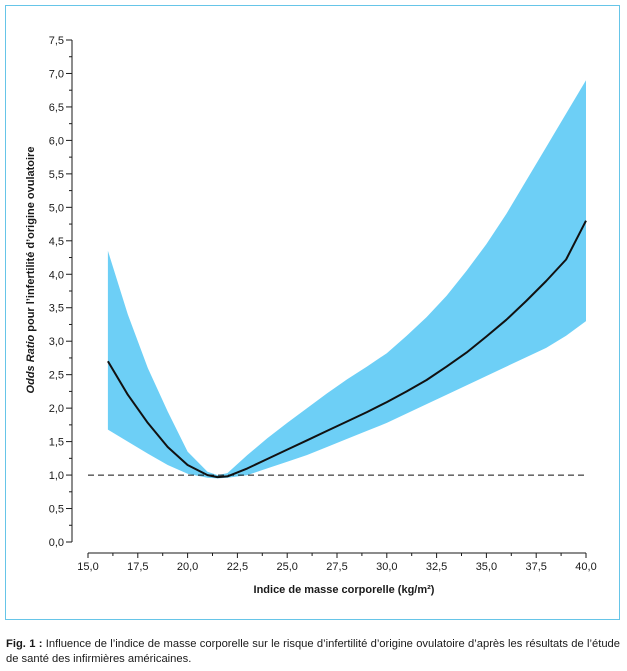  Describe the element at coordinates (187, 567) in the screenshot. I see `x-tick-label: 20,0` at that location.